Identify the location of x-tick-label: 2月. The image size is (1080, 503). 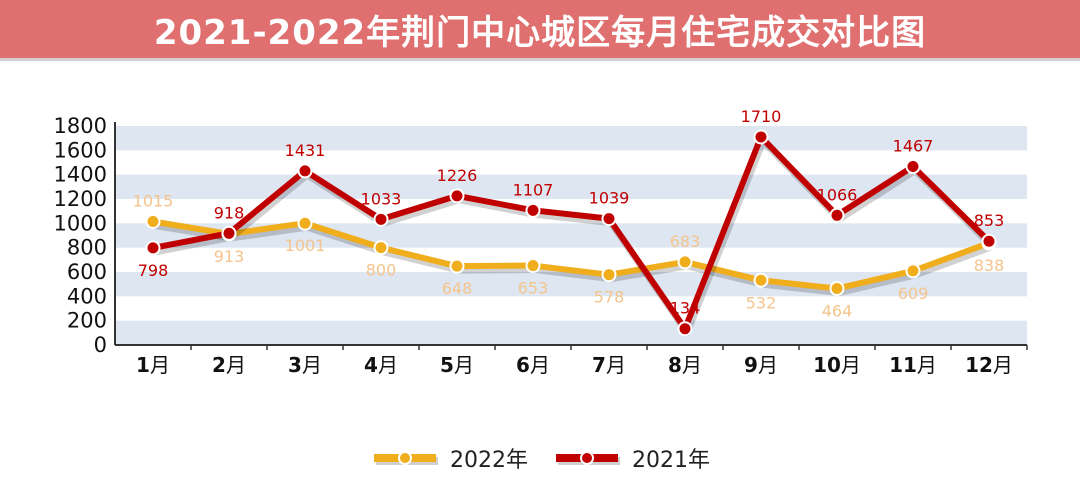
(229, 365).